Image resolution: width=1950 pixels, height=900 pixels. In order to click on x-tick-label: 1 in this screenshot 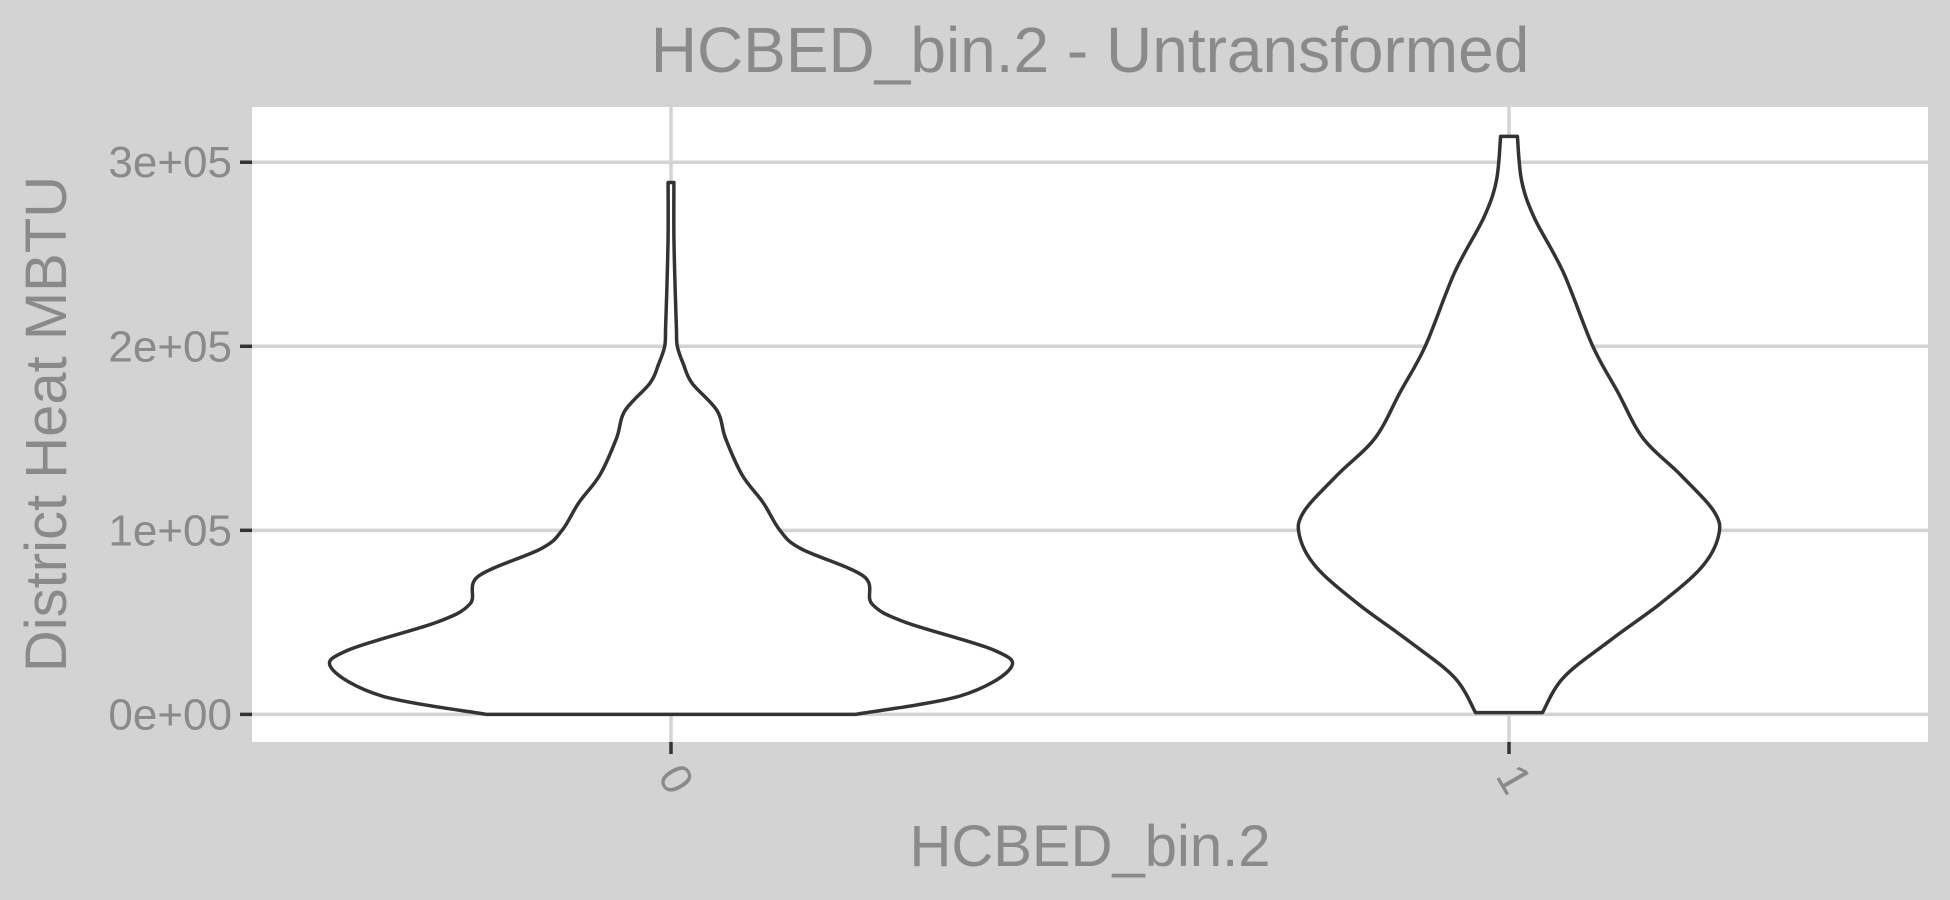, I will do `click(1513, 780)`.